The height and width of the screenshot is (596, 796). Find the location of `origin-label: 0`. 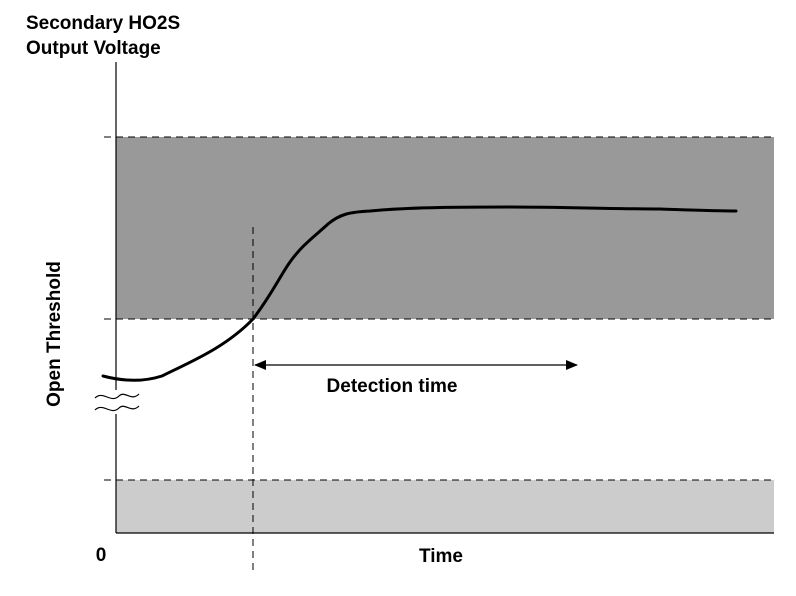

origin-label: 0 is located at coordinates (101, 555).